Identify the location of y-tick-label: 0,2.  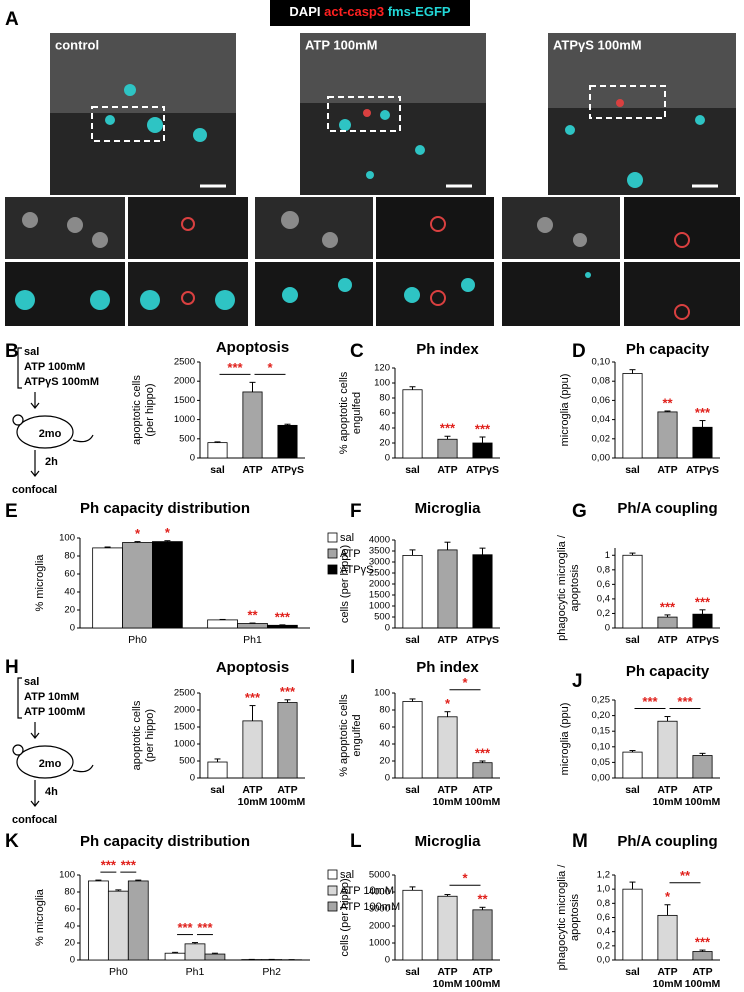
(603, 613).